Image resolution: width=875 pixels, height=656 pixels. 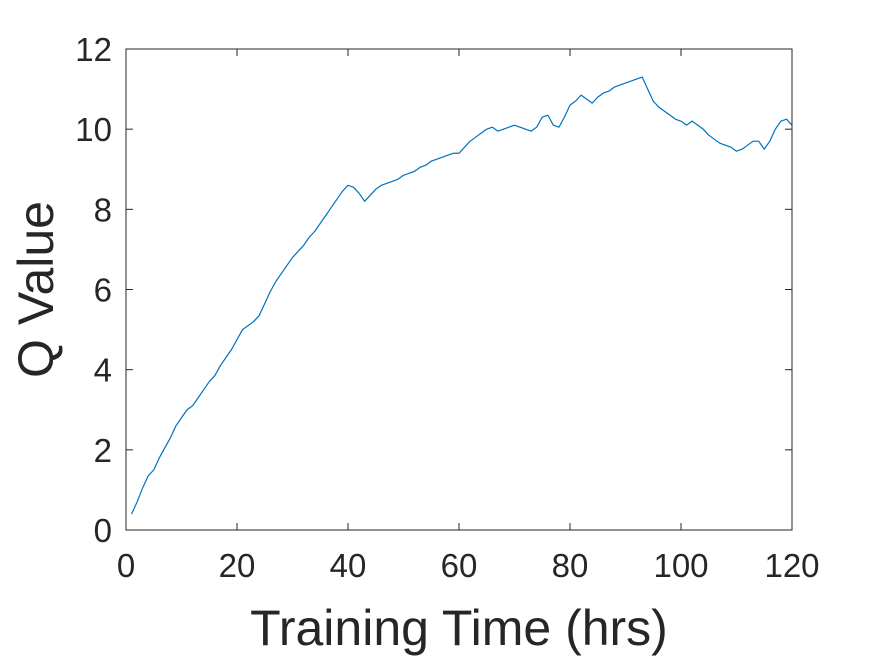 What do you see at coordinates (93, 129) in the screenshot?
I see `y-tick-label: 10` at bounding box center [93, 129].